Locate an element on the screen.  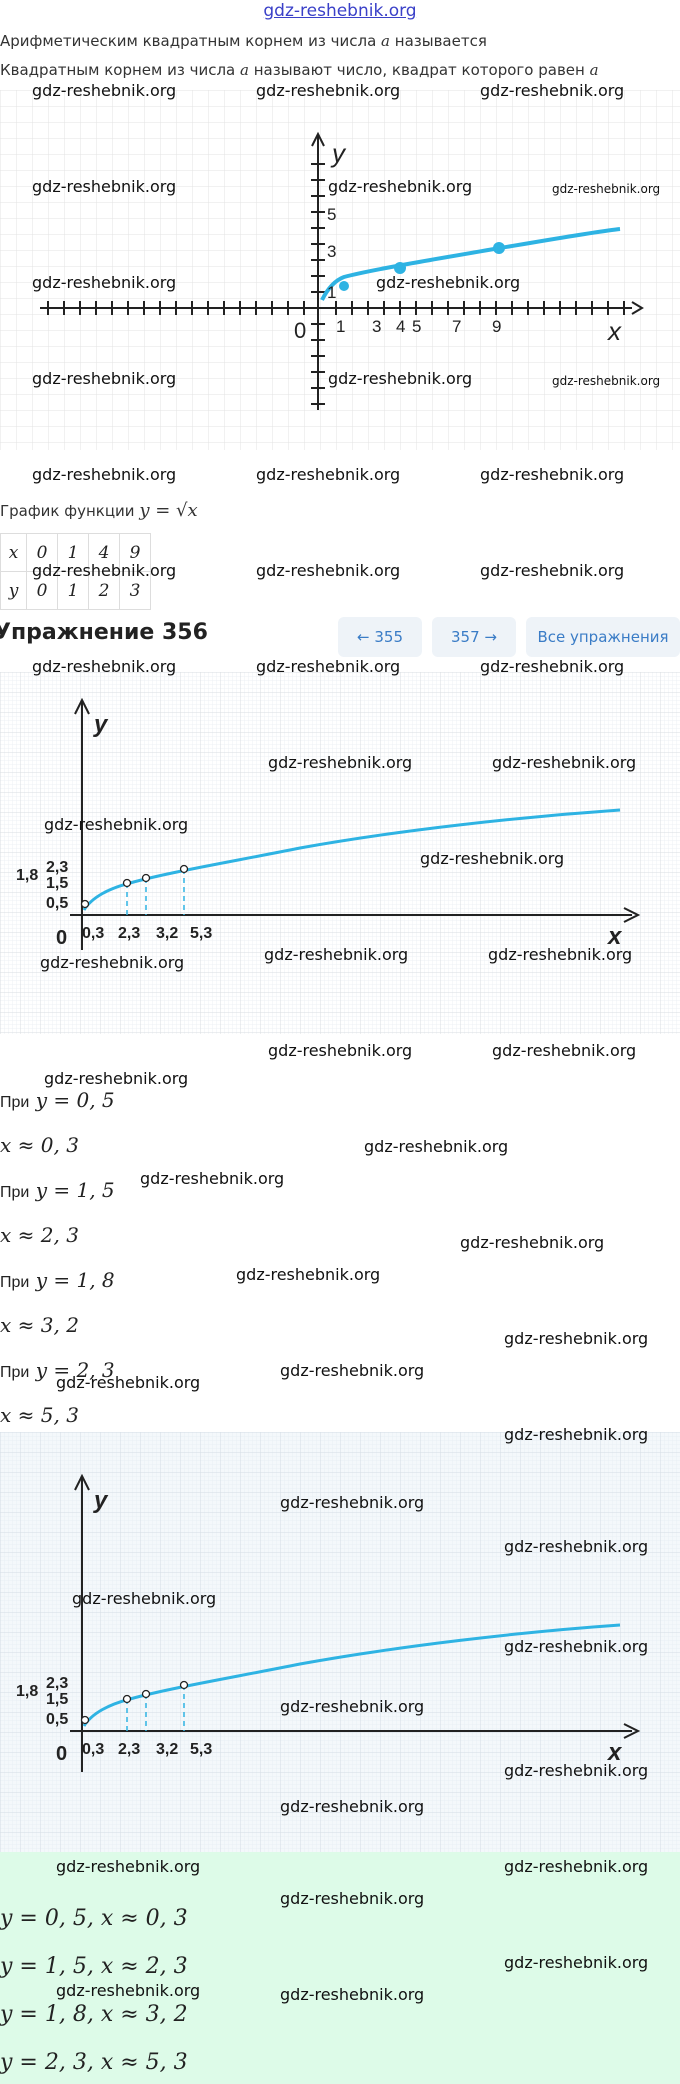
y-tick-label-3: 3 is located at coordinates (331, 251).